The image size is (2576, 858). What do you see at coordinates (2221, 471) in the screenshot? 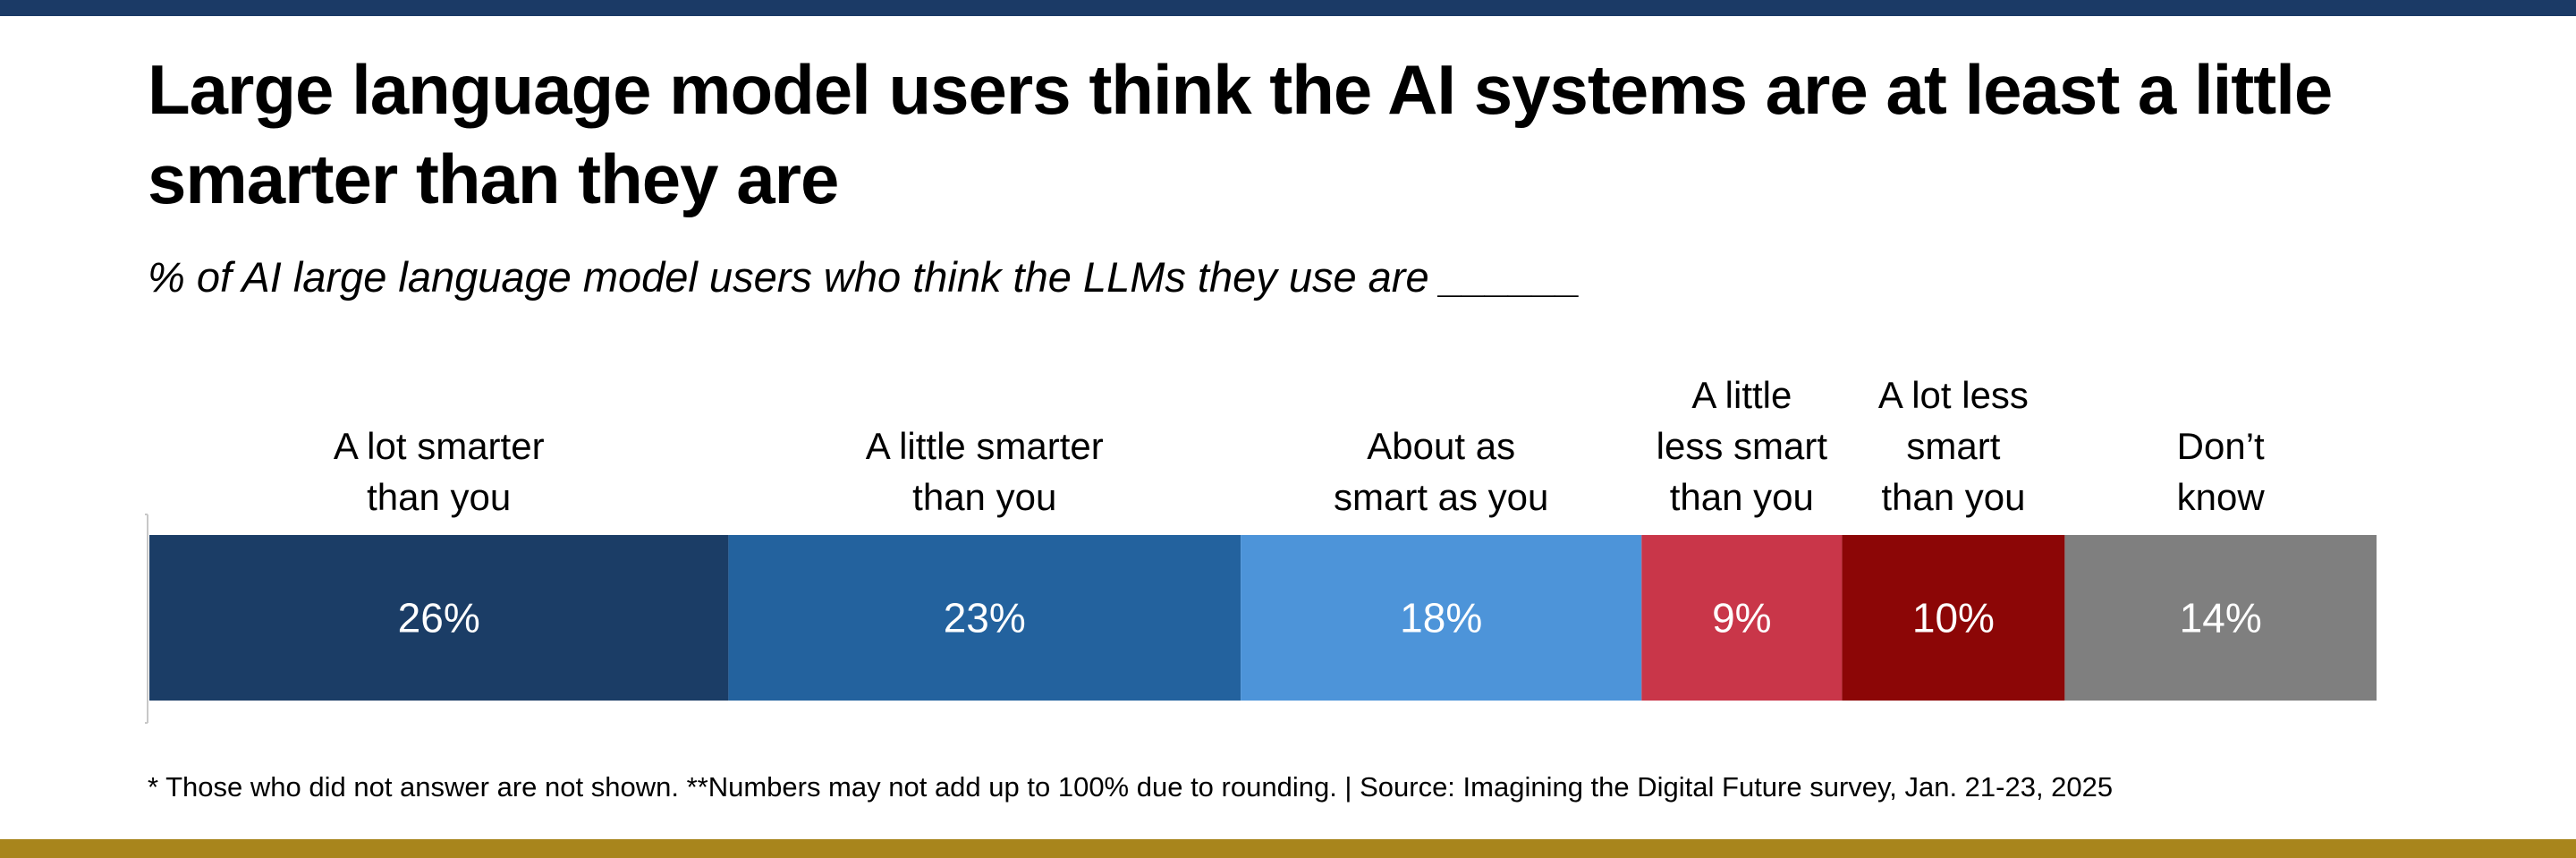
I see `category-label-dont-know: Don’t know` at bounding box center [2221, 471].